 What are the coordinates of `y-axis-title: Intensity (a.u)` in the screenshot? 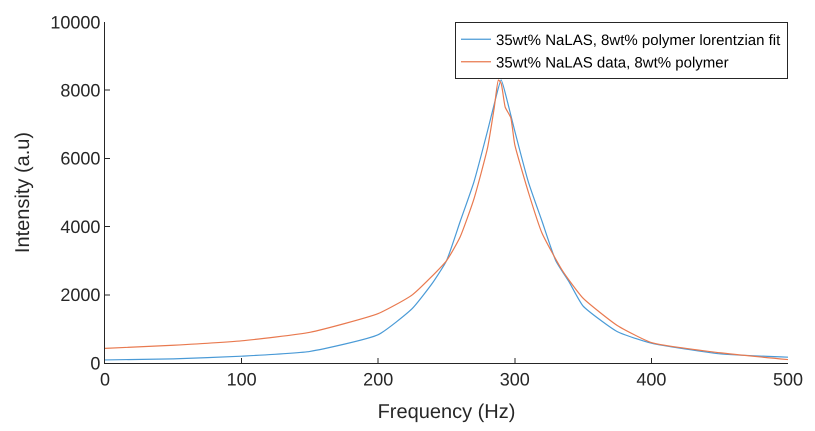 It's located at (23, 193).